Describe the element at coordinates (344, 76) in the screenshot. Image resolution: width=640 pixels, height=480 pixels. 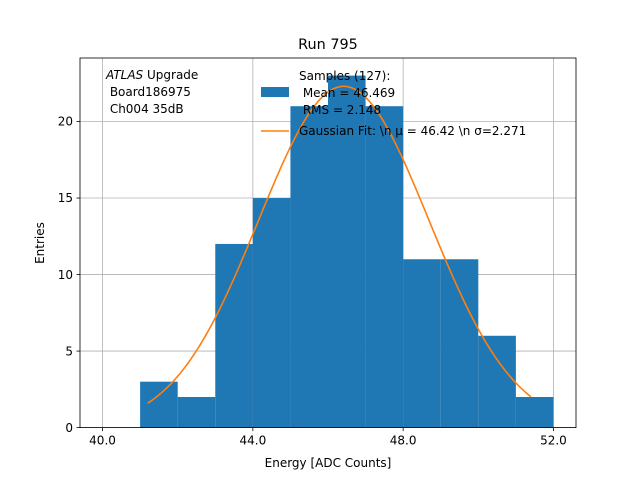
I see `legend-histogram-line-1: Samples (127):` at that location.